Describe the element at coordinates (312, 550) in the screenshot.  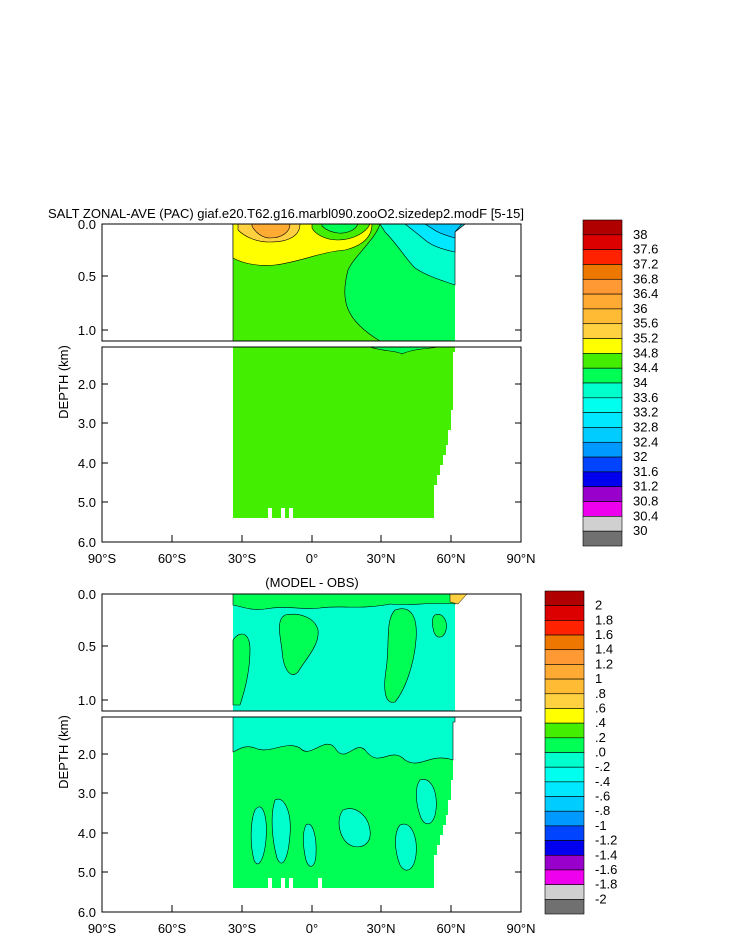
I see `top-xaxis: 90°S 60°S 30°S 0° 30°N 60°N 90°N` at that location.